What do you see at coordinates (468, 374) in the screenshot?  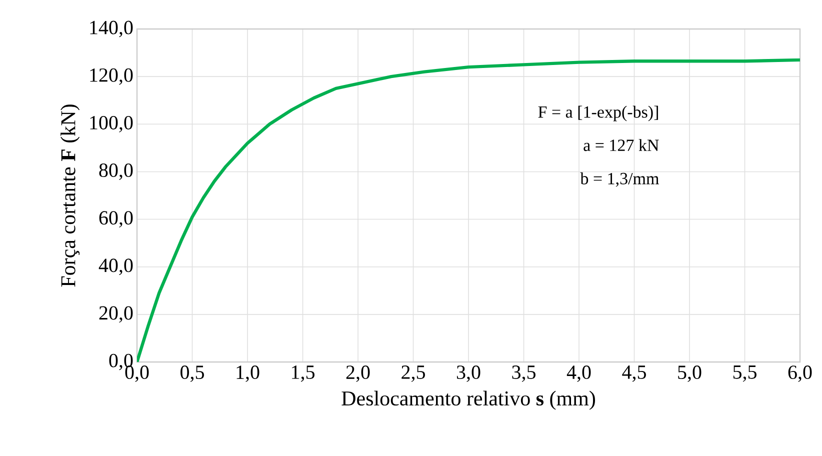 I see `x-tick-label: 3,0` at bounding box center [468, 374].